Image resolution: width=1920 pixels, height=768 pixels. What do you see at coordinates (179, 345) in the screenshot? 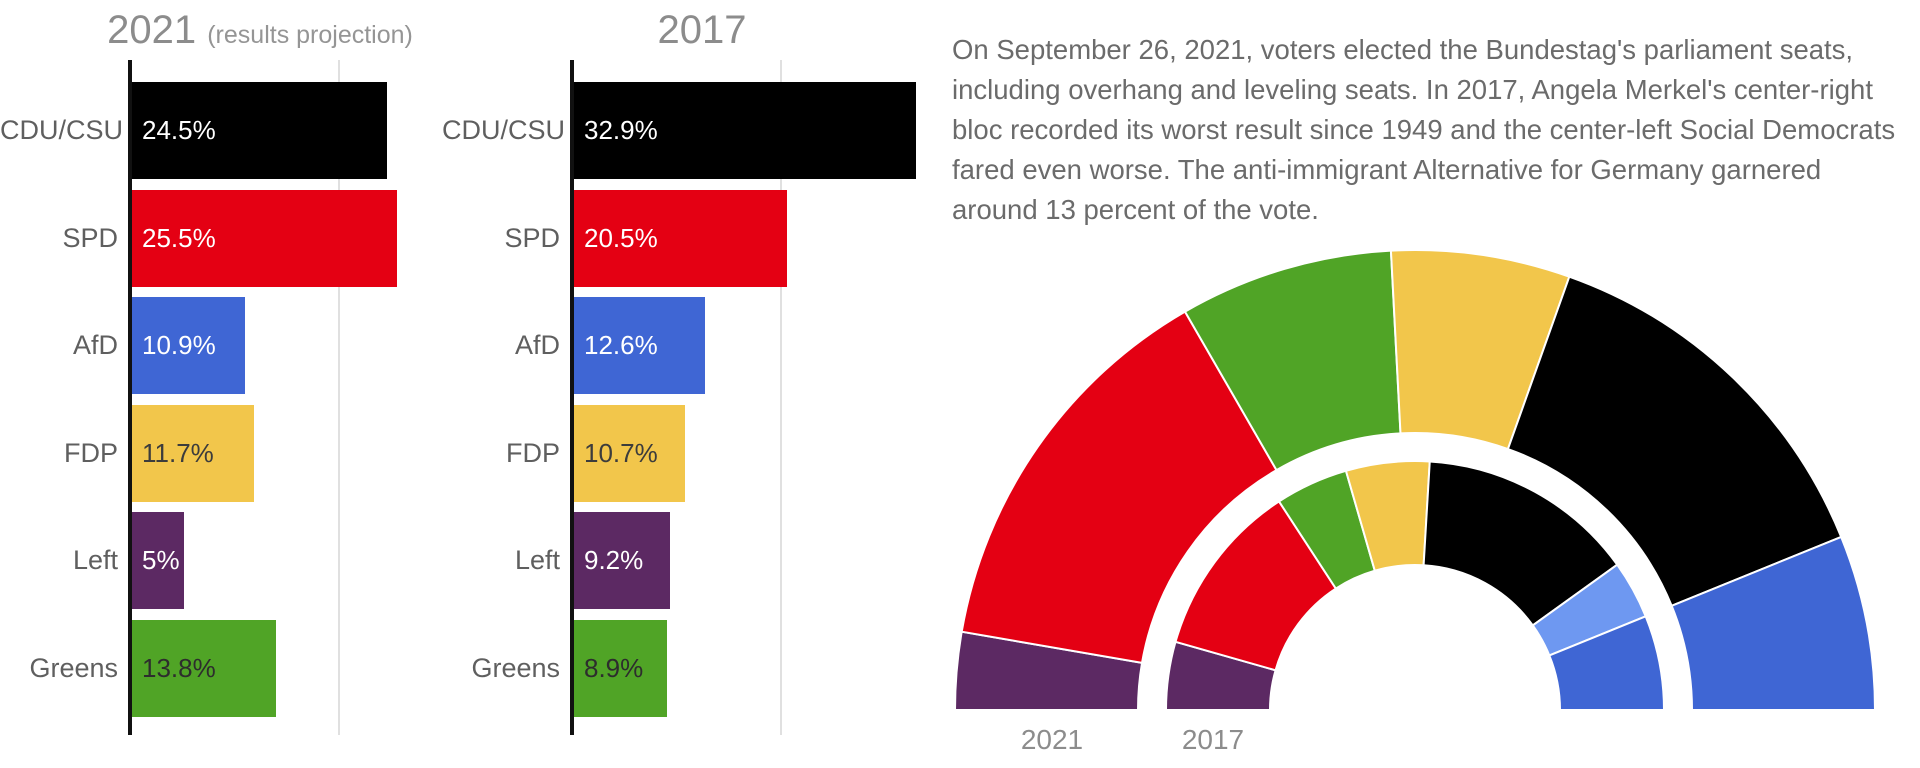
I see `bar-value-label: 10.9%` at bounding box center [179, 345].